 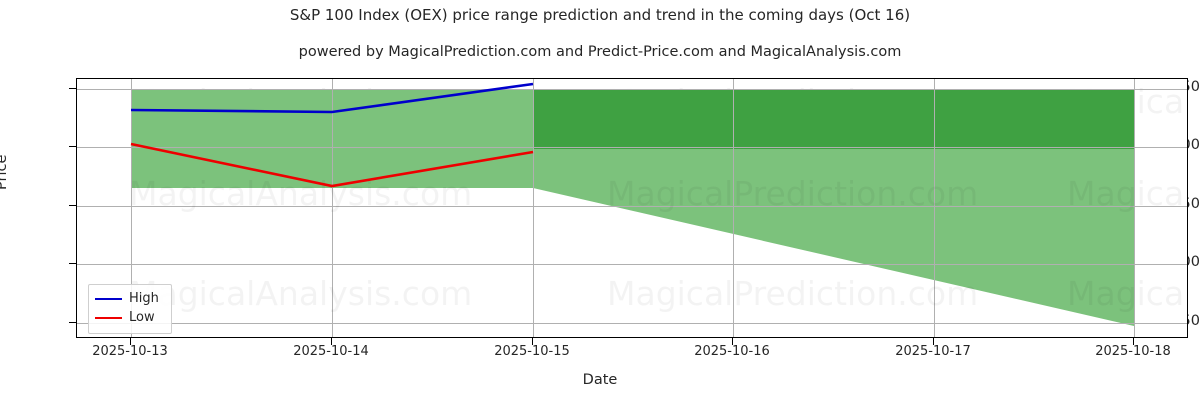 What do you see at coordinates (933, 351) in the screenshot?
I see `x-tick-label-2025-10-17: 2025-10-17` at bounding box center [933, 351].